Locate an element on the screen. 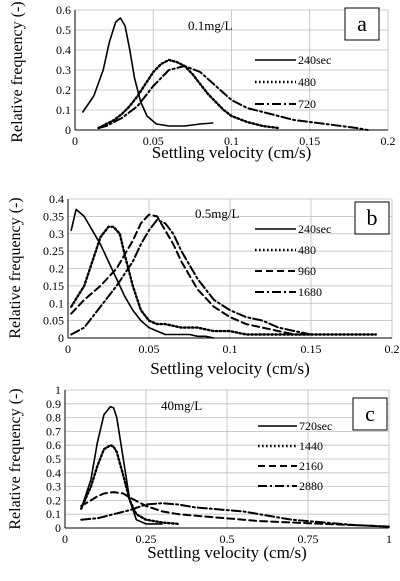 The height and width of the screenshot is (581, 400). y-tick-label: 0.35 is located at coordinates (53, 216).